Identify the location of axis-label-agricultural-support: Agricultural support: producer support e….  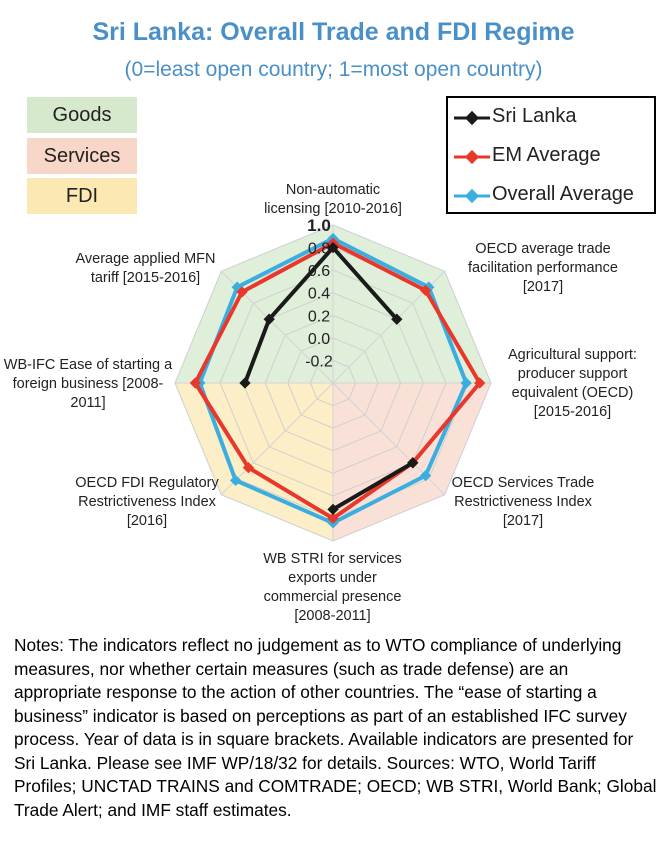
(572, 383).